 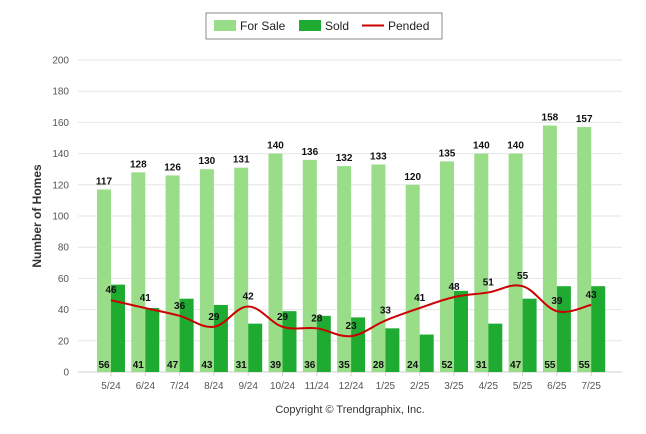 What do you see at coordinates (104, 181) in the screenshot?
I see `data-label-for-sale: 117` at bounding box center [104, 181].